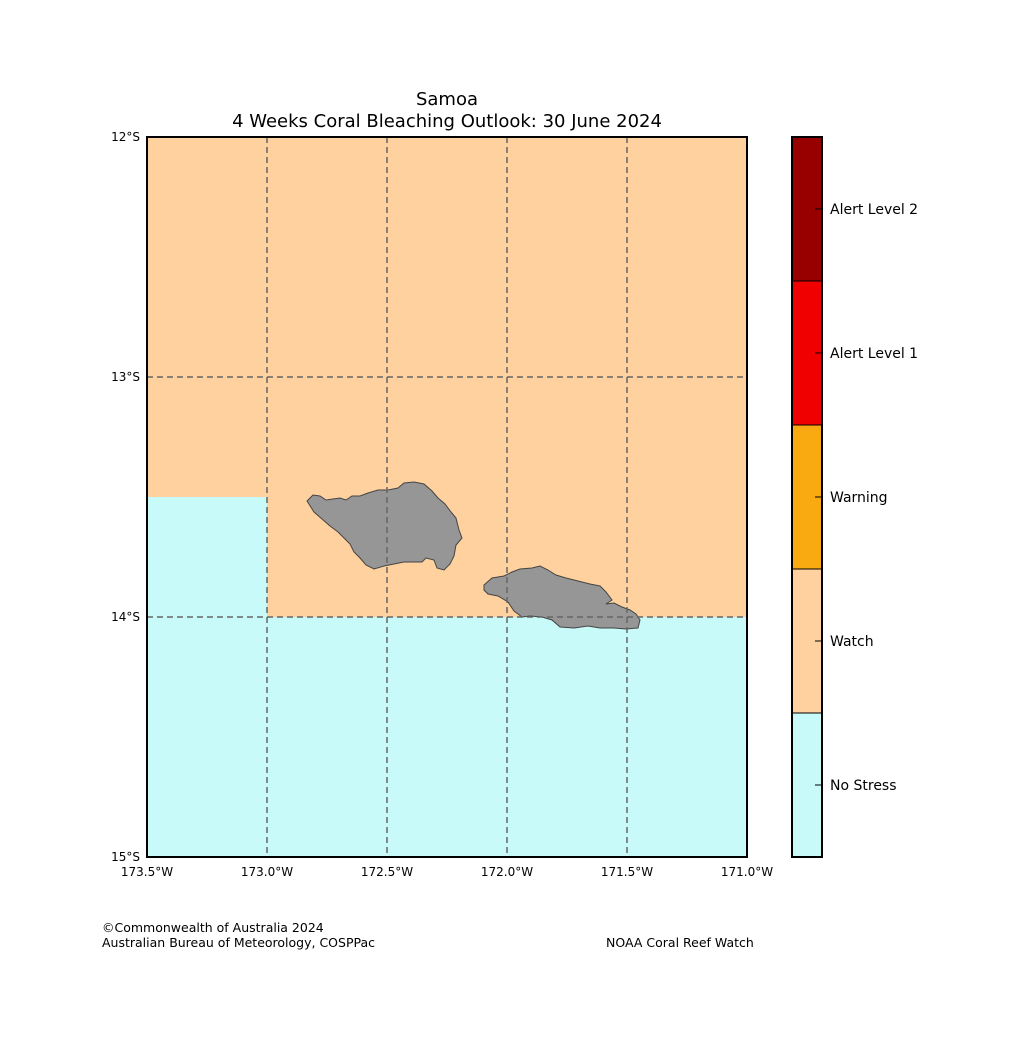  What do you see at coordinates (213, 927) in the screenshot?
I see `copyright-line: ©Commonwealth of Australia 2024` at bounding box center [213, 927].